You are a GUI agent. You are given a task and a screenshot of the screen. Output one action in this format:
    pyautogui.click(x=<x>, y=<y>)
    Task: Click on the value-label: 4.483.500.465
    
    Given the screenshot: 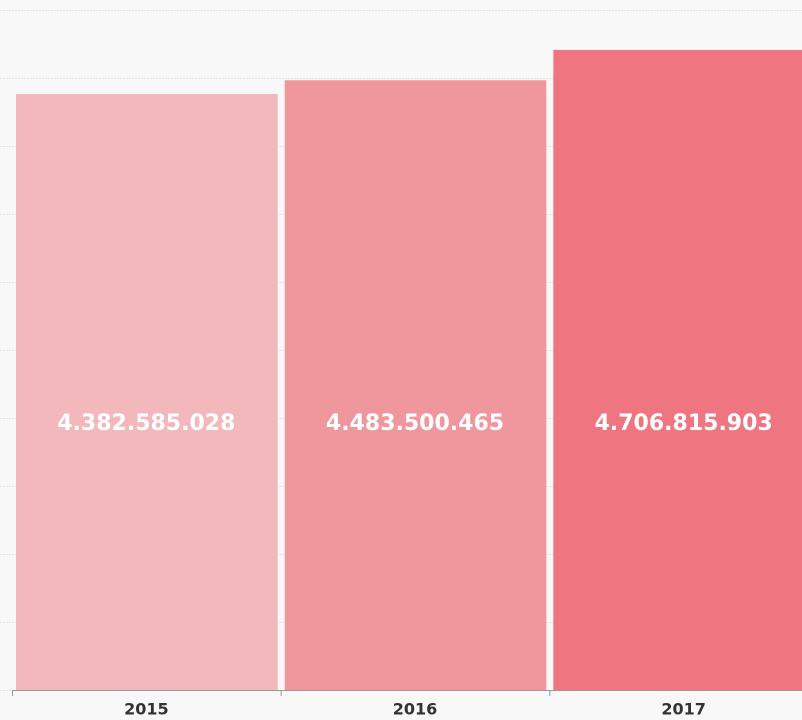 What is the action you would take?
    pyautogui.click(x=415, y=423)
    